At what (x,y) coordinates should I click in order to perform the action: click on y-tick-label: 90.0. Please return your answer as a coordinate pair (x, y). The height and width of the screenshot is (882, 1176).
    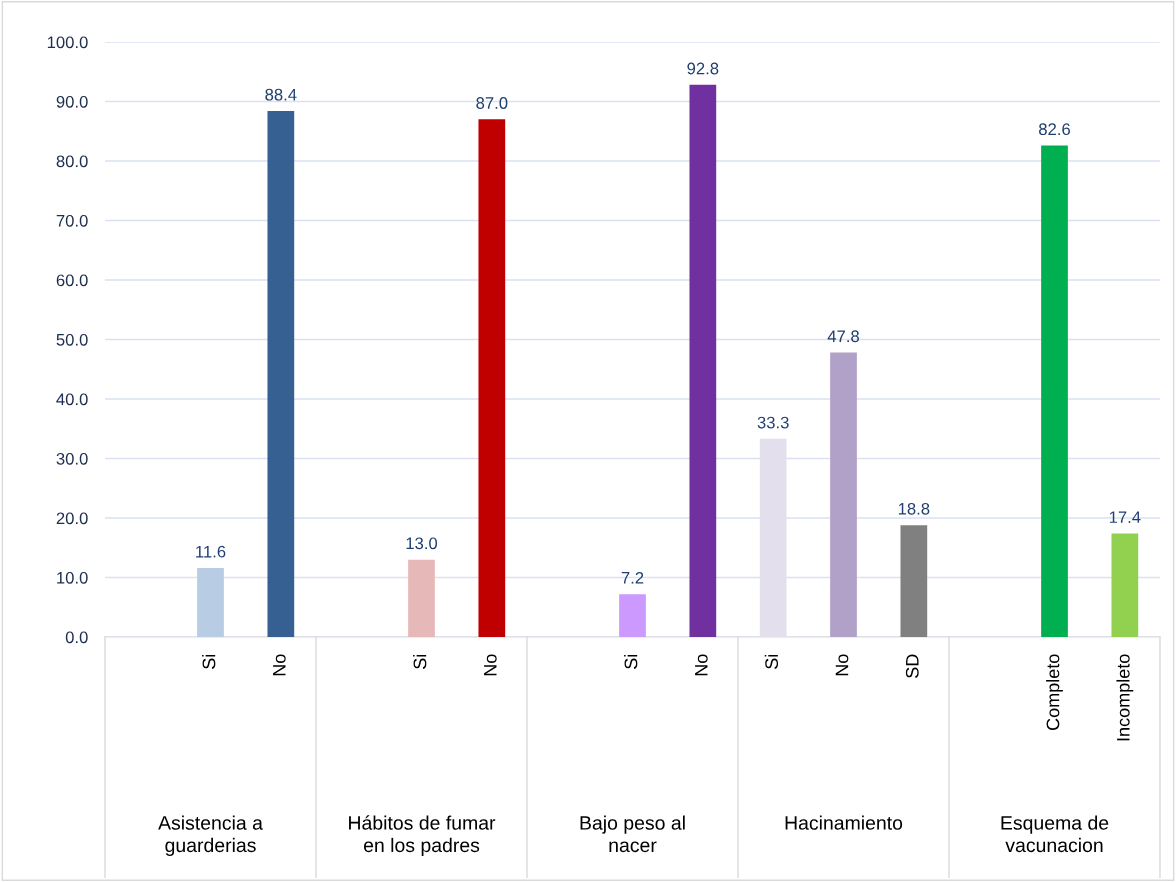
    Looking at the image, I should click on (72, 101).